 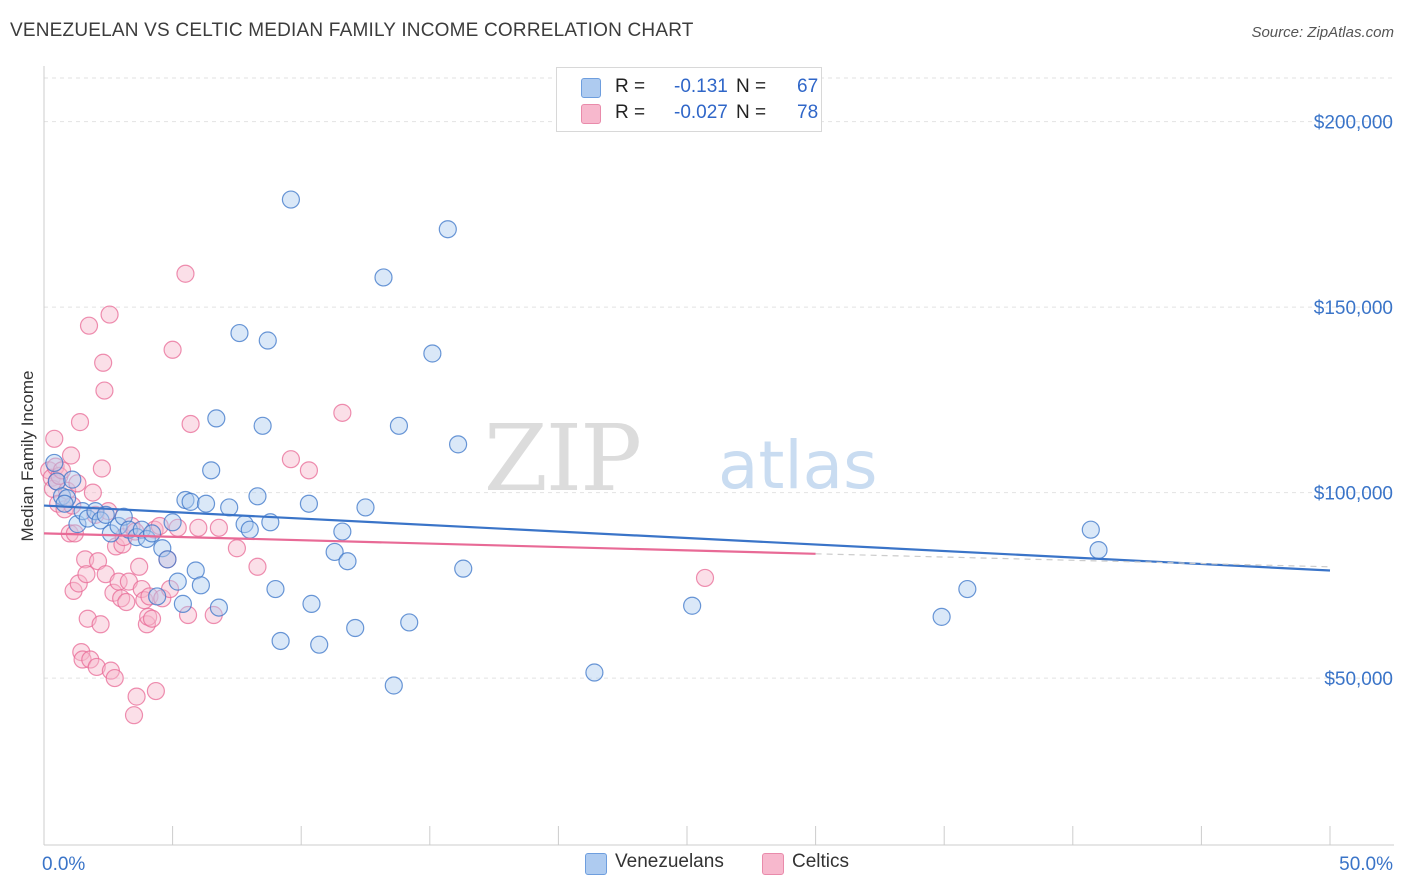 What do you see at coordinates (591, 88) in the screenshot?
I see `legend-swatch-venezuelans` at bounding box center [591, 88].